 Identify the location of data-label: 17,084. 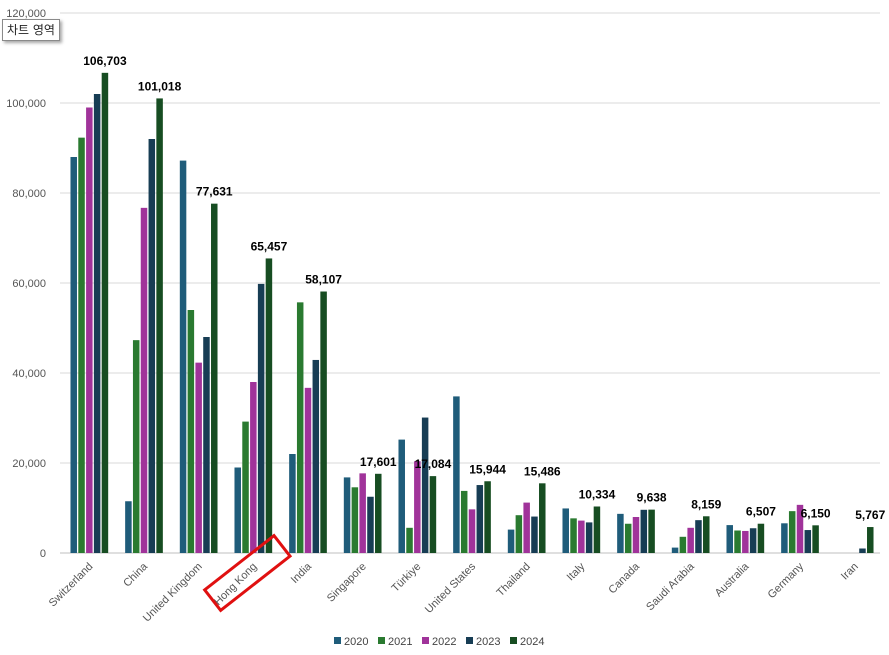
(433, 464).